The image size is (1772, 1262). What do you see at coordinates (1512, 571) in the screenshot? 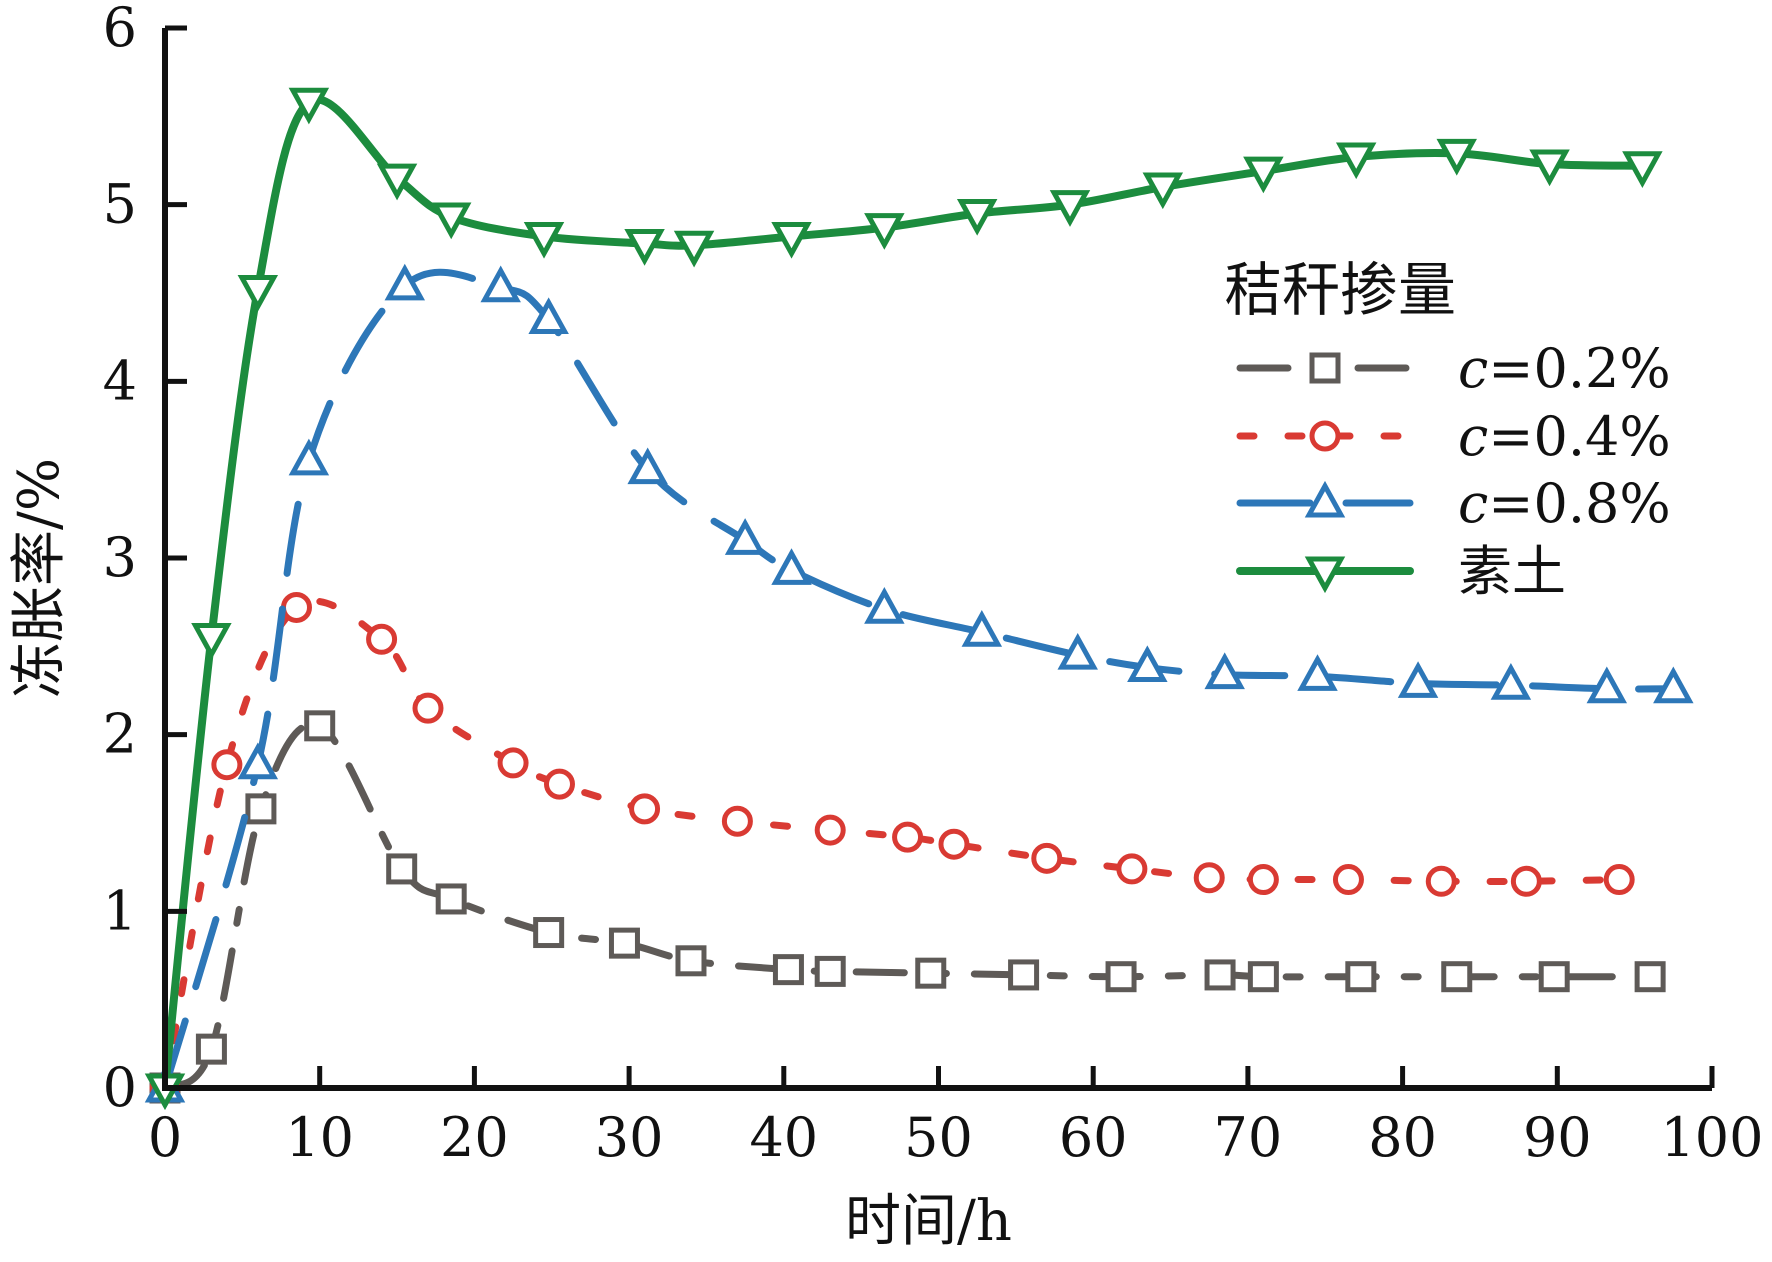
I see `legend-item-plain-soil-label: 素土` at bounding box center [1512, 571].